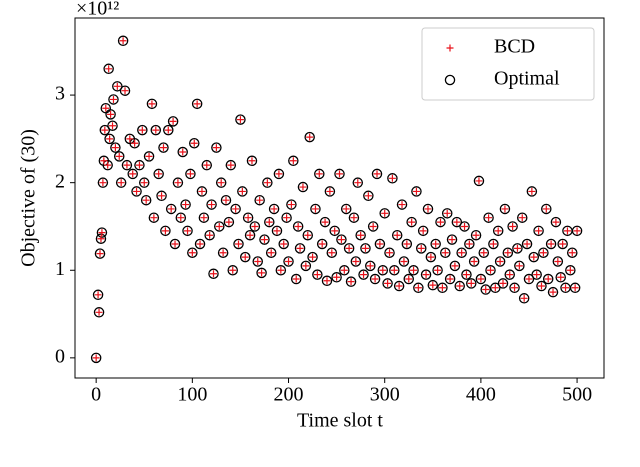 The width and height of the screenshot is (640, 467). Describe the element at coordinates (450, 80) in the screenshot. I see `legend-marker` at that location.